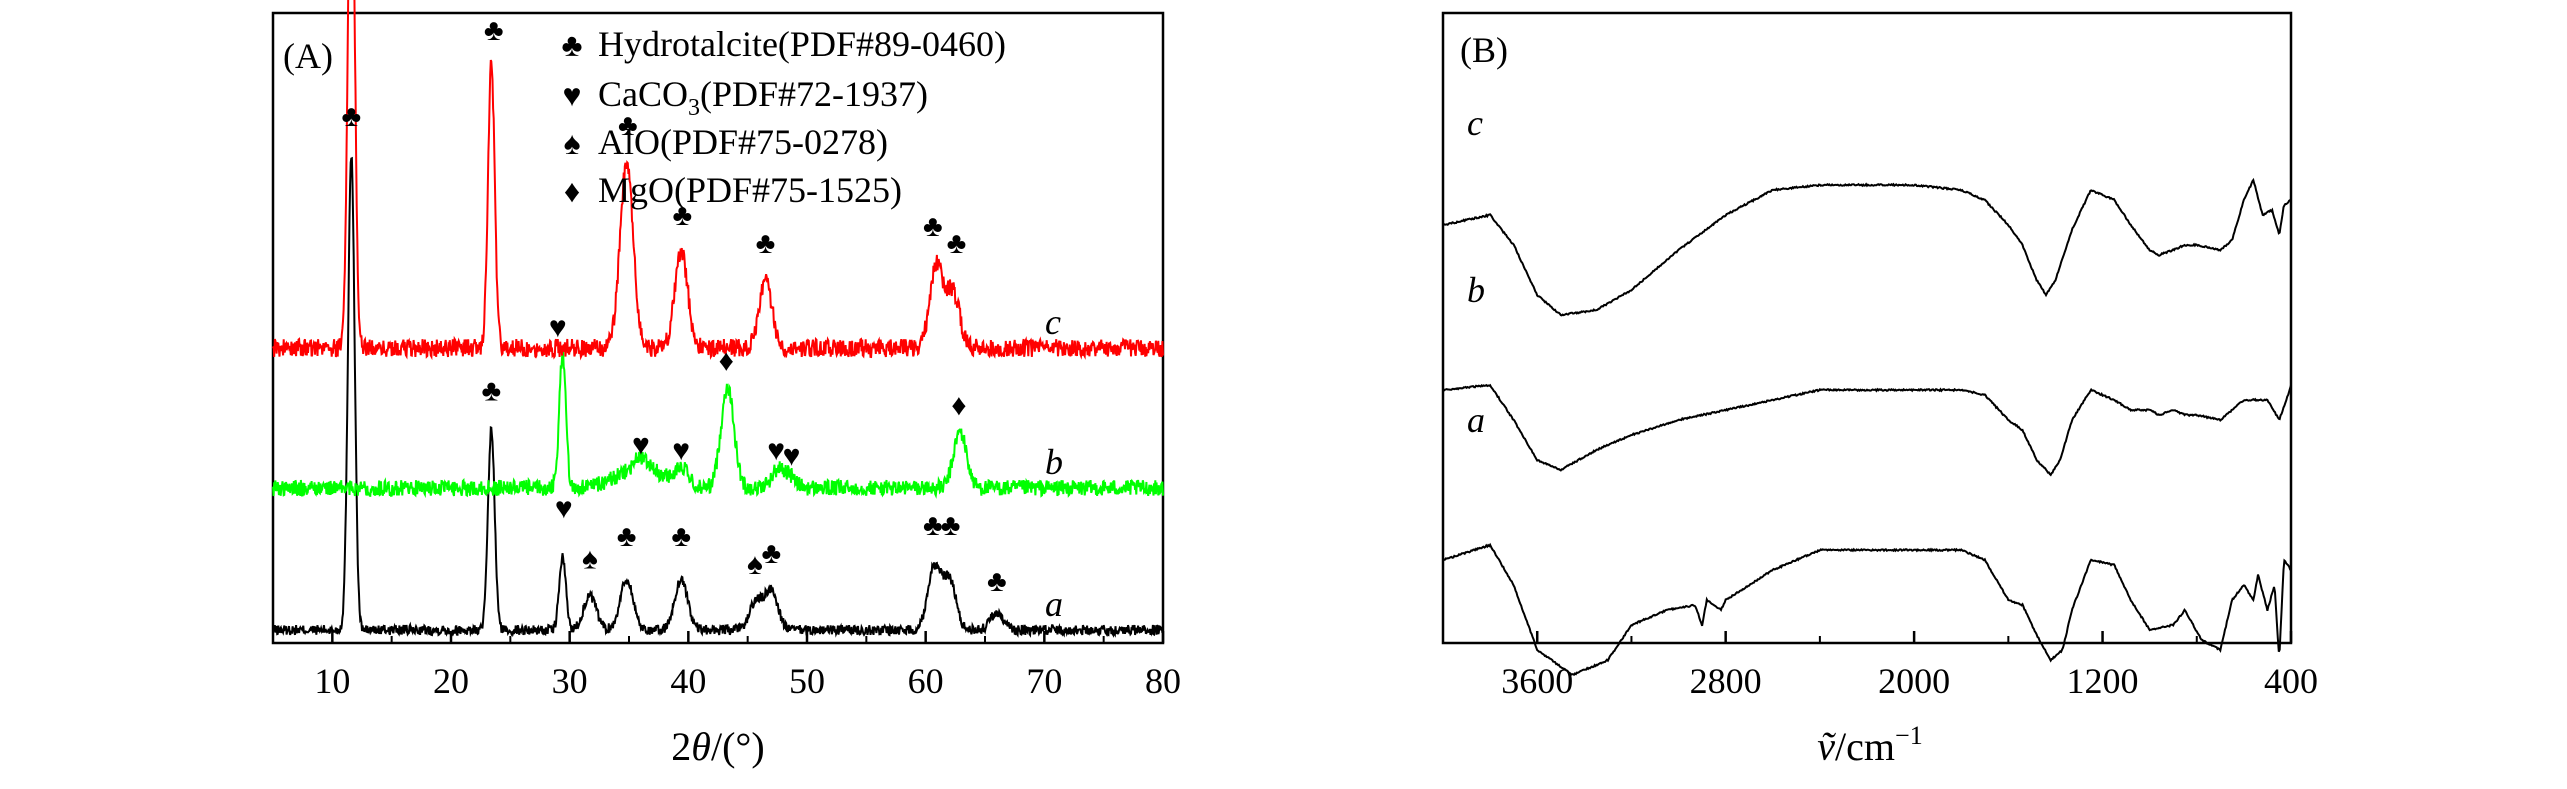 This screenshot has height=789, width=2567. Describe the element at coordinates (1826, 746) in the screenshot. I see `x-title-nu: ṽ` at that location.